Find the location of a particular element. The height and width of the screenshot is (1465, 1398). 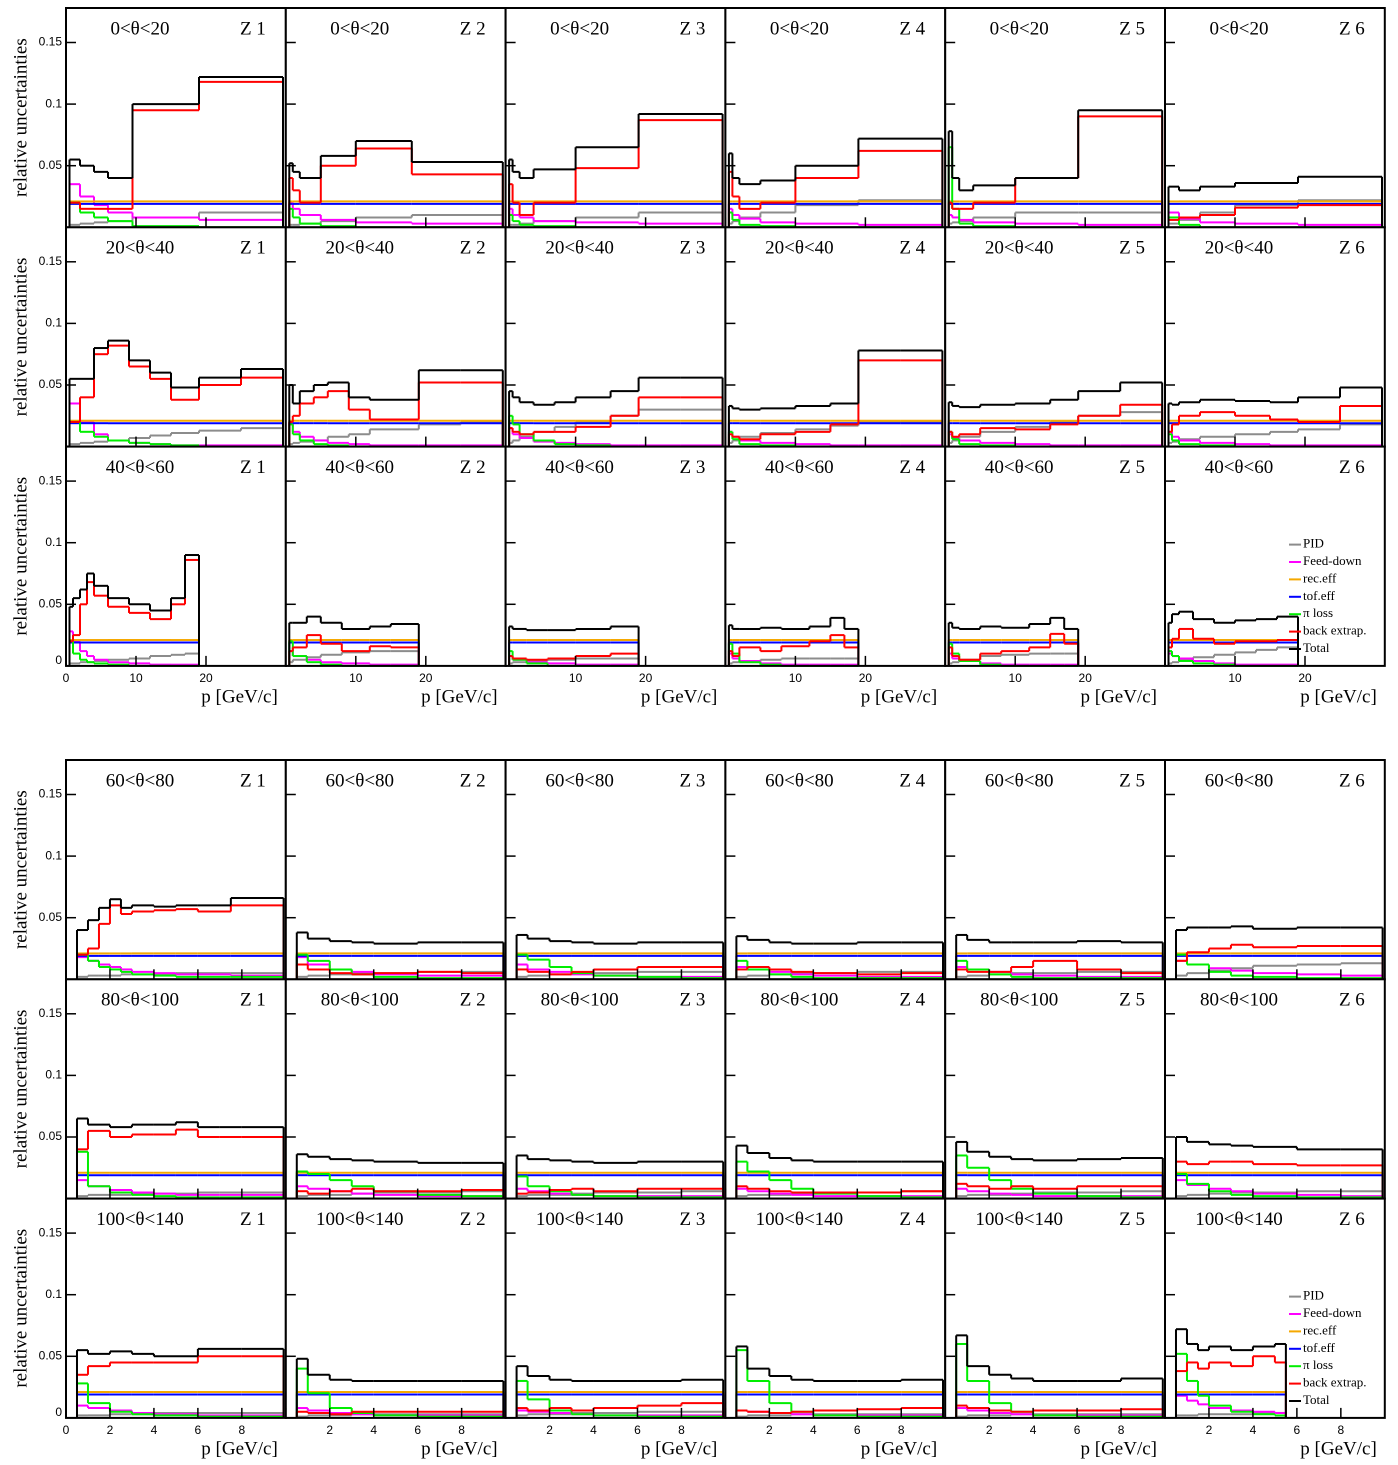

panel-frame is located at coordinates (1275, 556).